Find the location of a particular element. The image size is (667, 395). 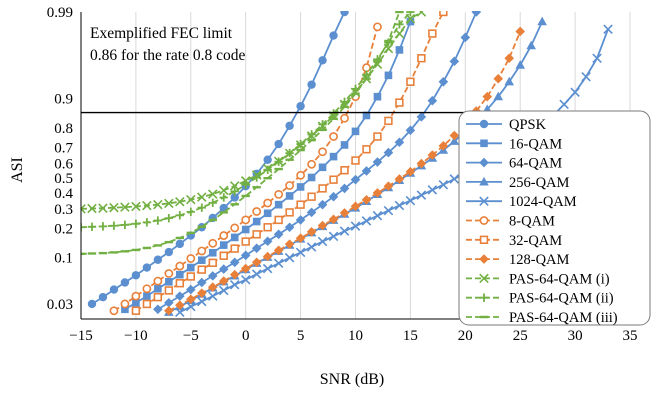

legend-item-256-qam: 256-QAM is located at coordinates (518, 183).